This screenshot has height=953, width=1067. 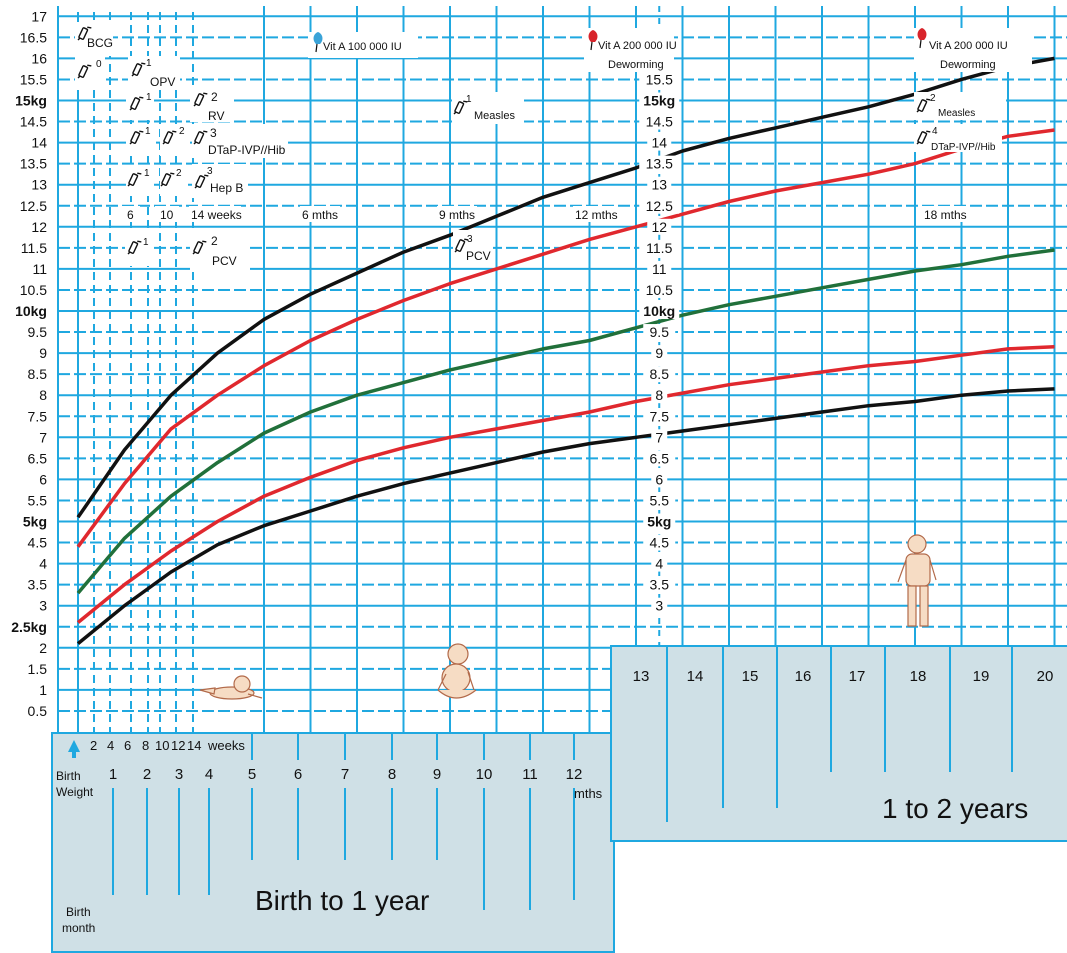 I want to click on opv-label: OPV, so click(x=162, y=82).